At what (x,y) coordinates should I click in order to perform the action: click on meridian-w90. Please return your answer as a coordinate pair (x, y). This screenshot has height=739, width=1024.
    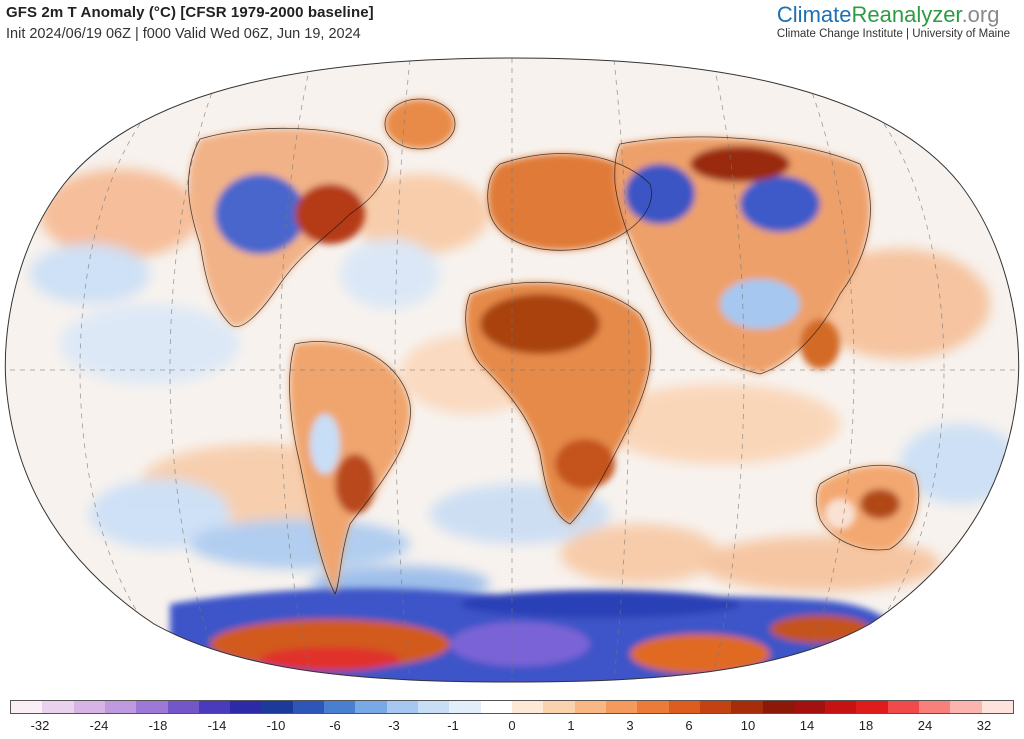
    Looking at the image, I should click on (192, 370).